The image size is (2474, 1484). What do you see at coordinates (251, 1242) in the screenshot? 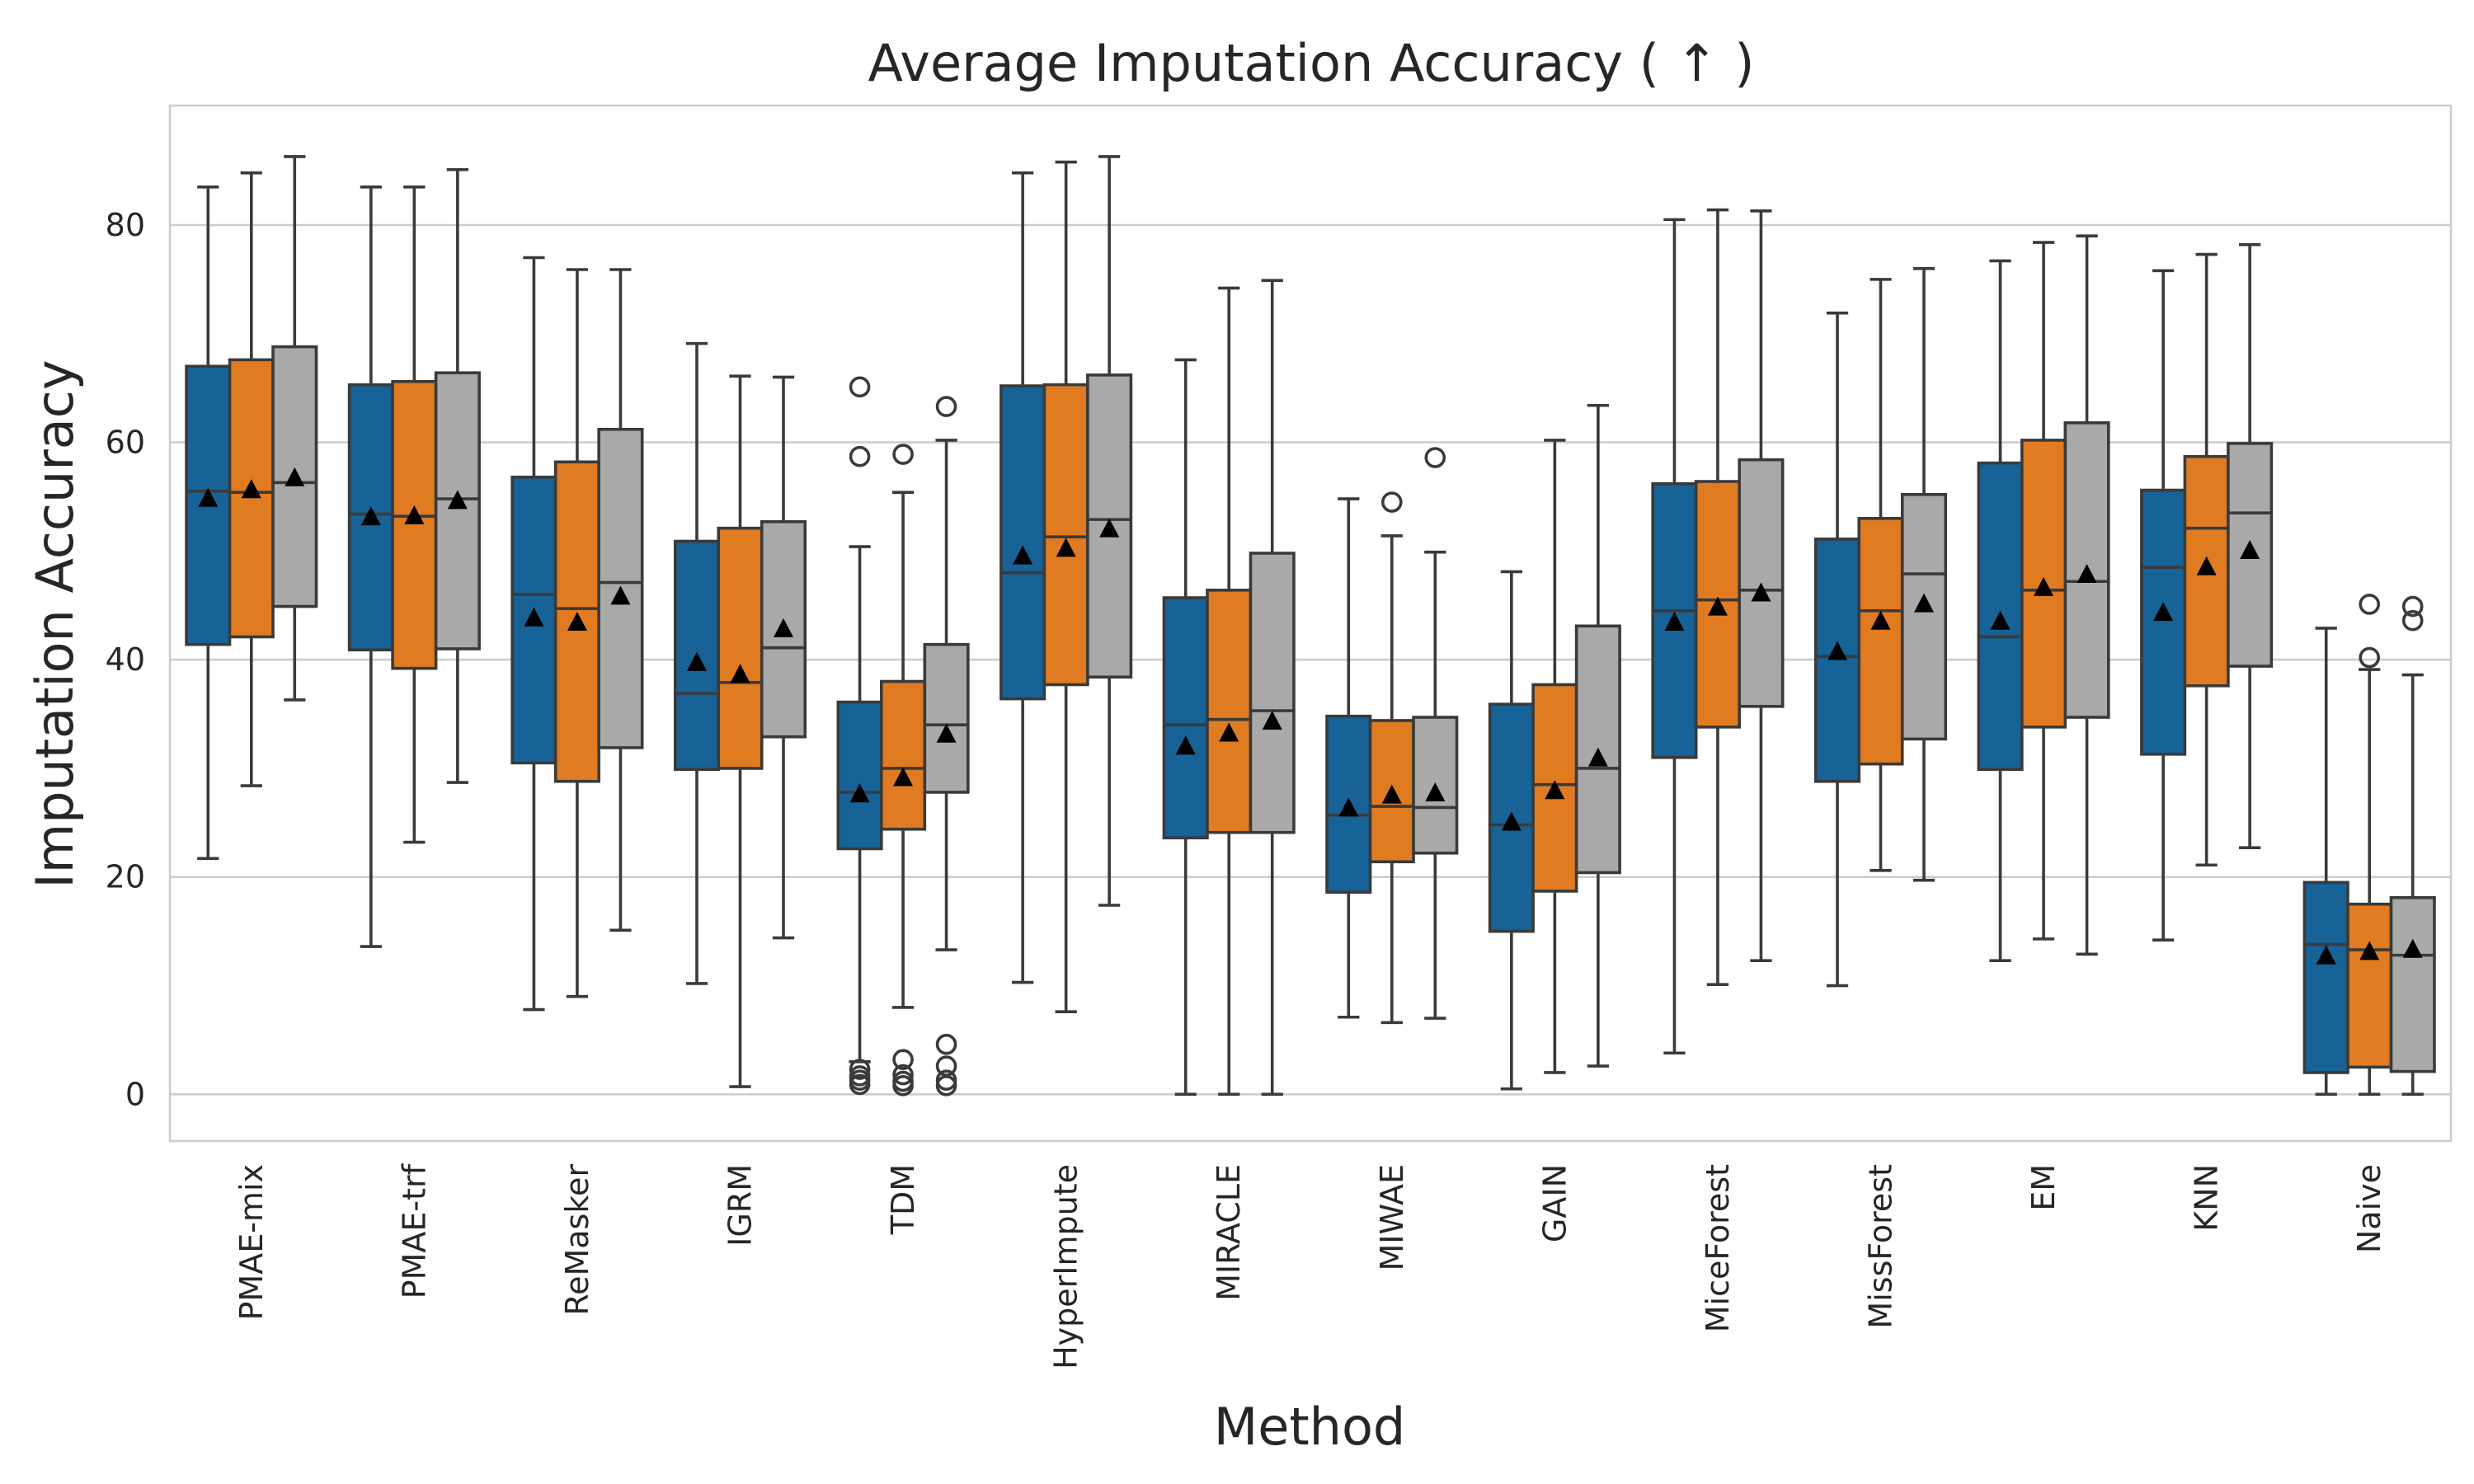
I see `x-tick-label: PMAE-mix` at bounding box center [251, 1242].